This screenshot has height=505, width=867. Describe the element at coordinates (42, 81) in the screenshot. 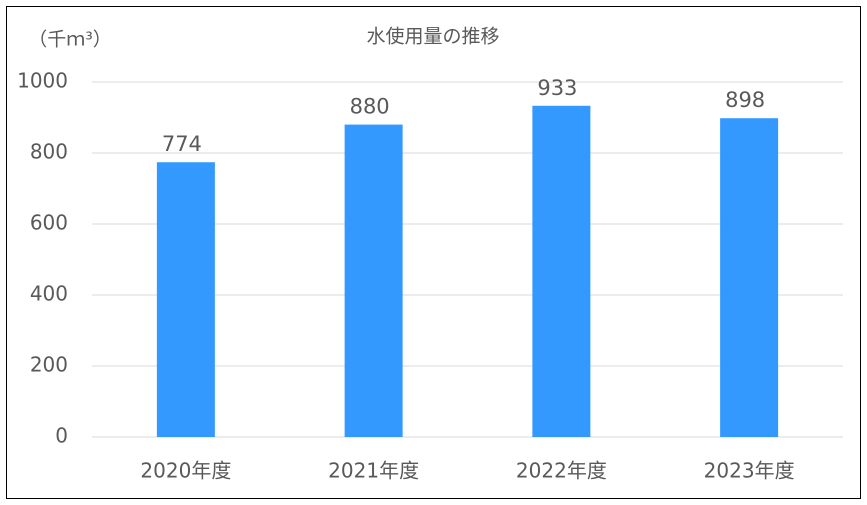

I see `y-tick-label: 1000` at that location.